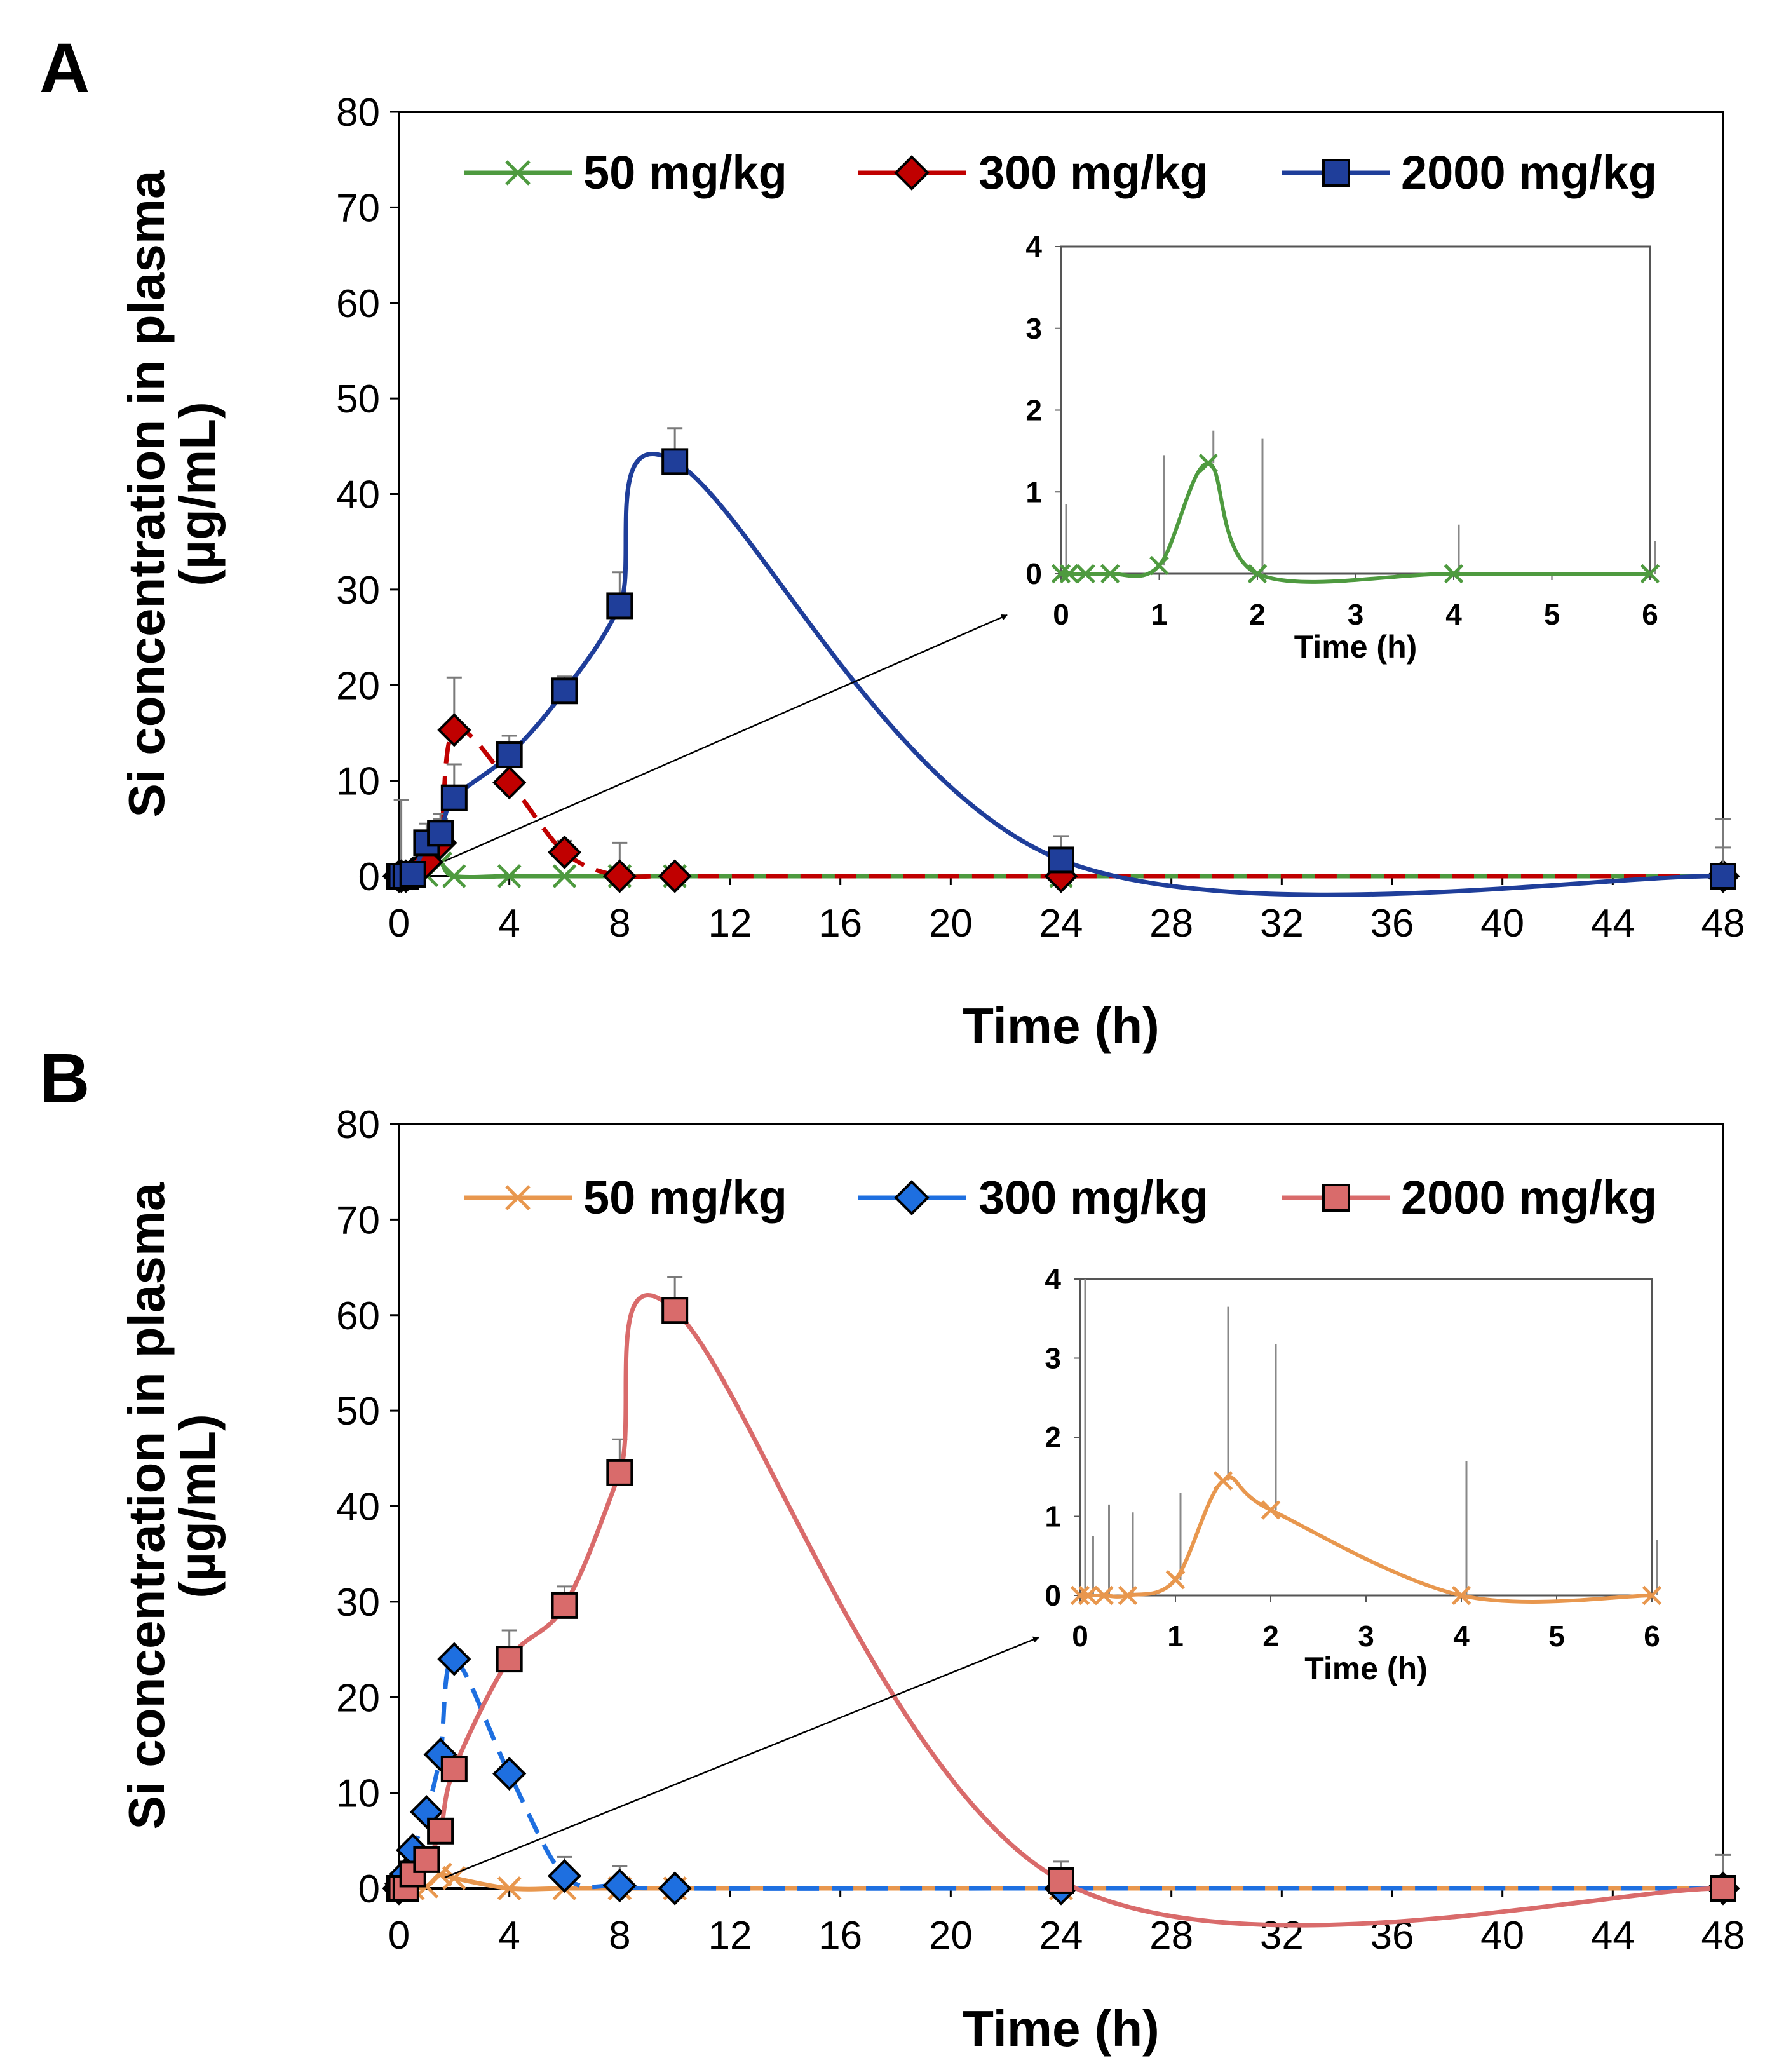  Describe the element at coordinates (146, 1506) in the screenshot. I see `y-axis-label-line1: Si concentration in plasma` at that location.